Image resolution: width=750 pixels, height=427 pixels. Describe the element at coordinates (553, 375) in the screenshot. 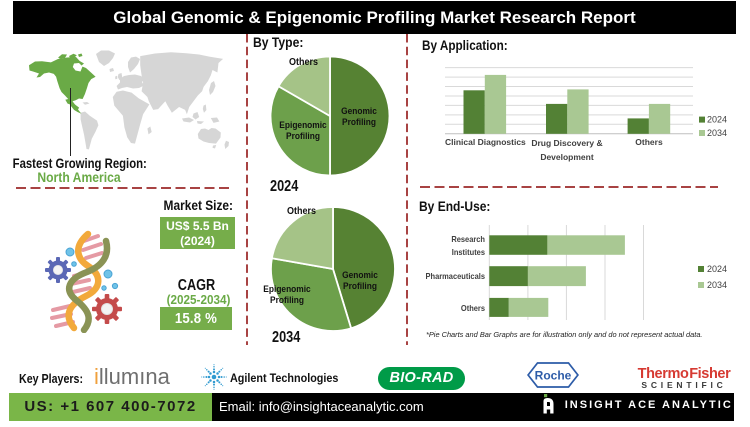

I see `svg-text: Roche` at that location.